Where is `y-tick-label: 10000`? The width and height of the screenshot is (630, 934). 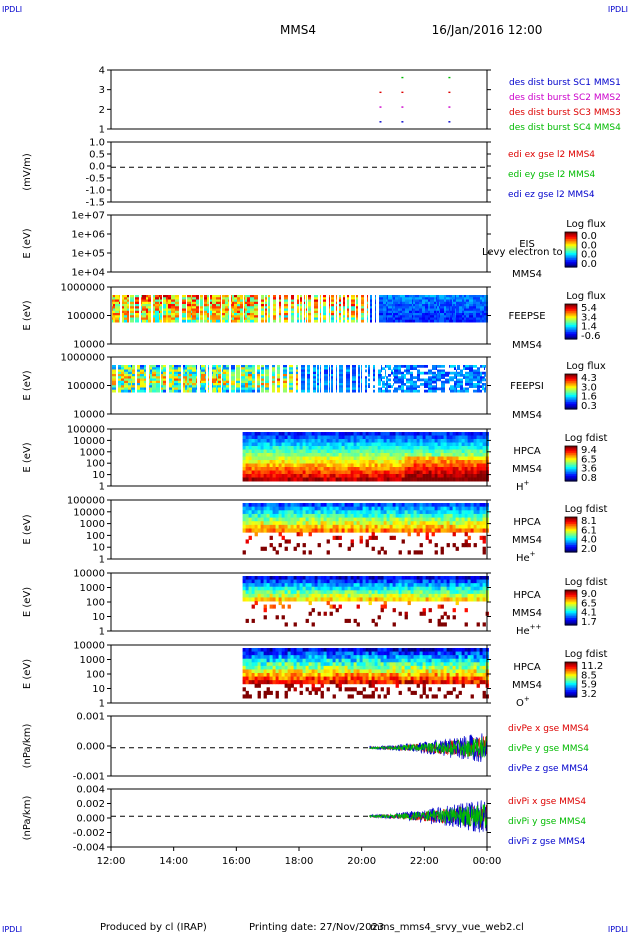
y-tick-label: 10000 is located at coordinates (89, 512).